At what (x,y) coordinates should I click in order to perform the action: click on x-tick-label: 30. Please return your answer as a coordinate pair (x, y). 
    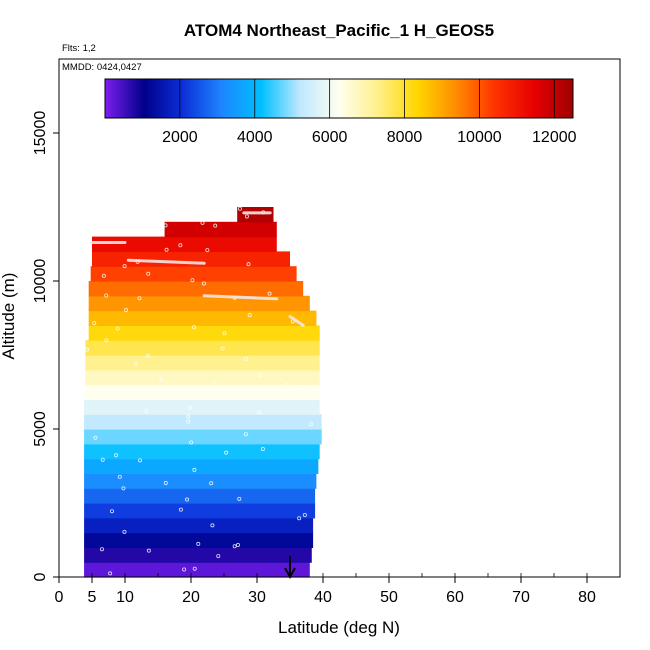
    Looking at the image, I should click on (257, 597).